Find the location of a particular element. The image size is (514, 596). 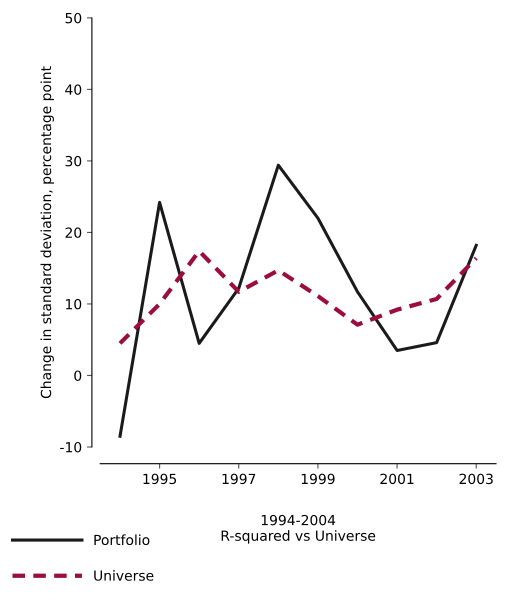

y-tick-label: 30 is located at coordinates (74, 161).